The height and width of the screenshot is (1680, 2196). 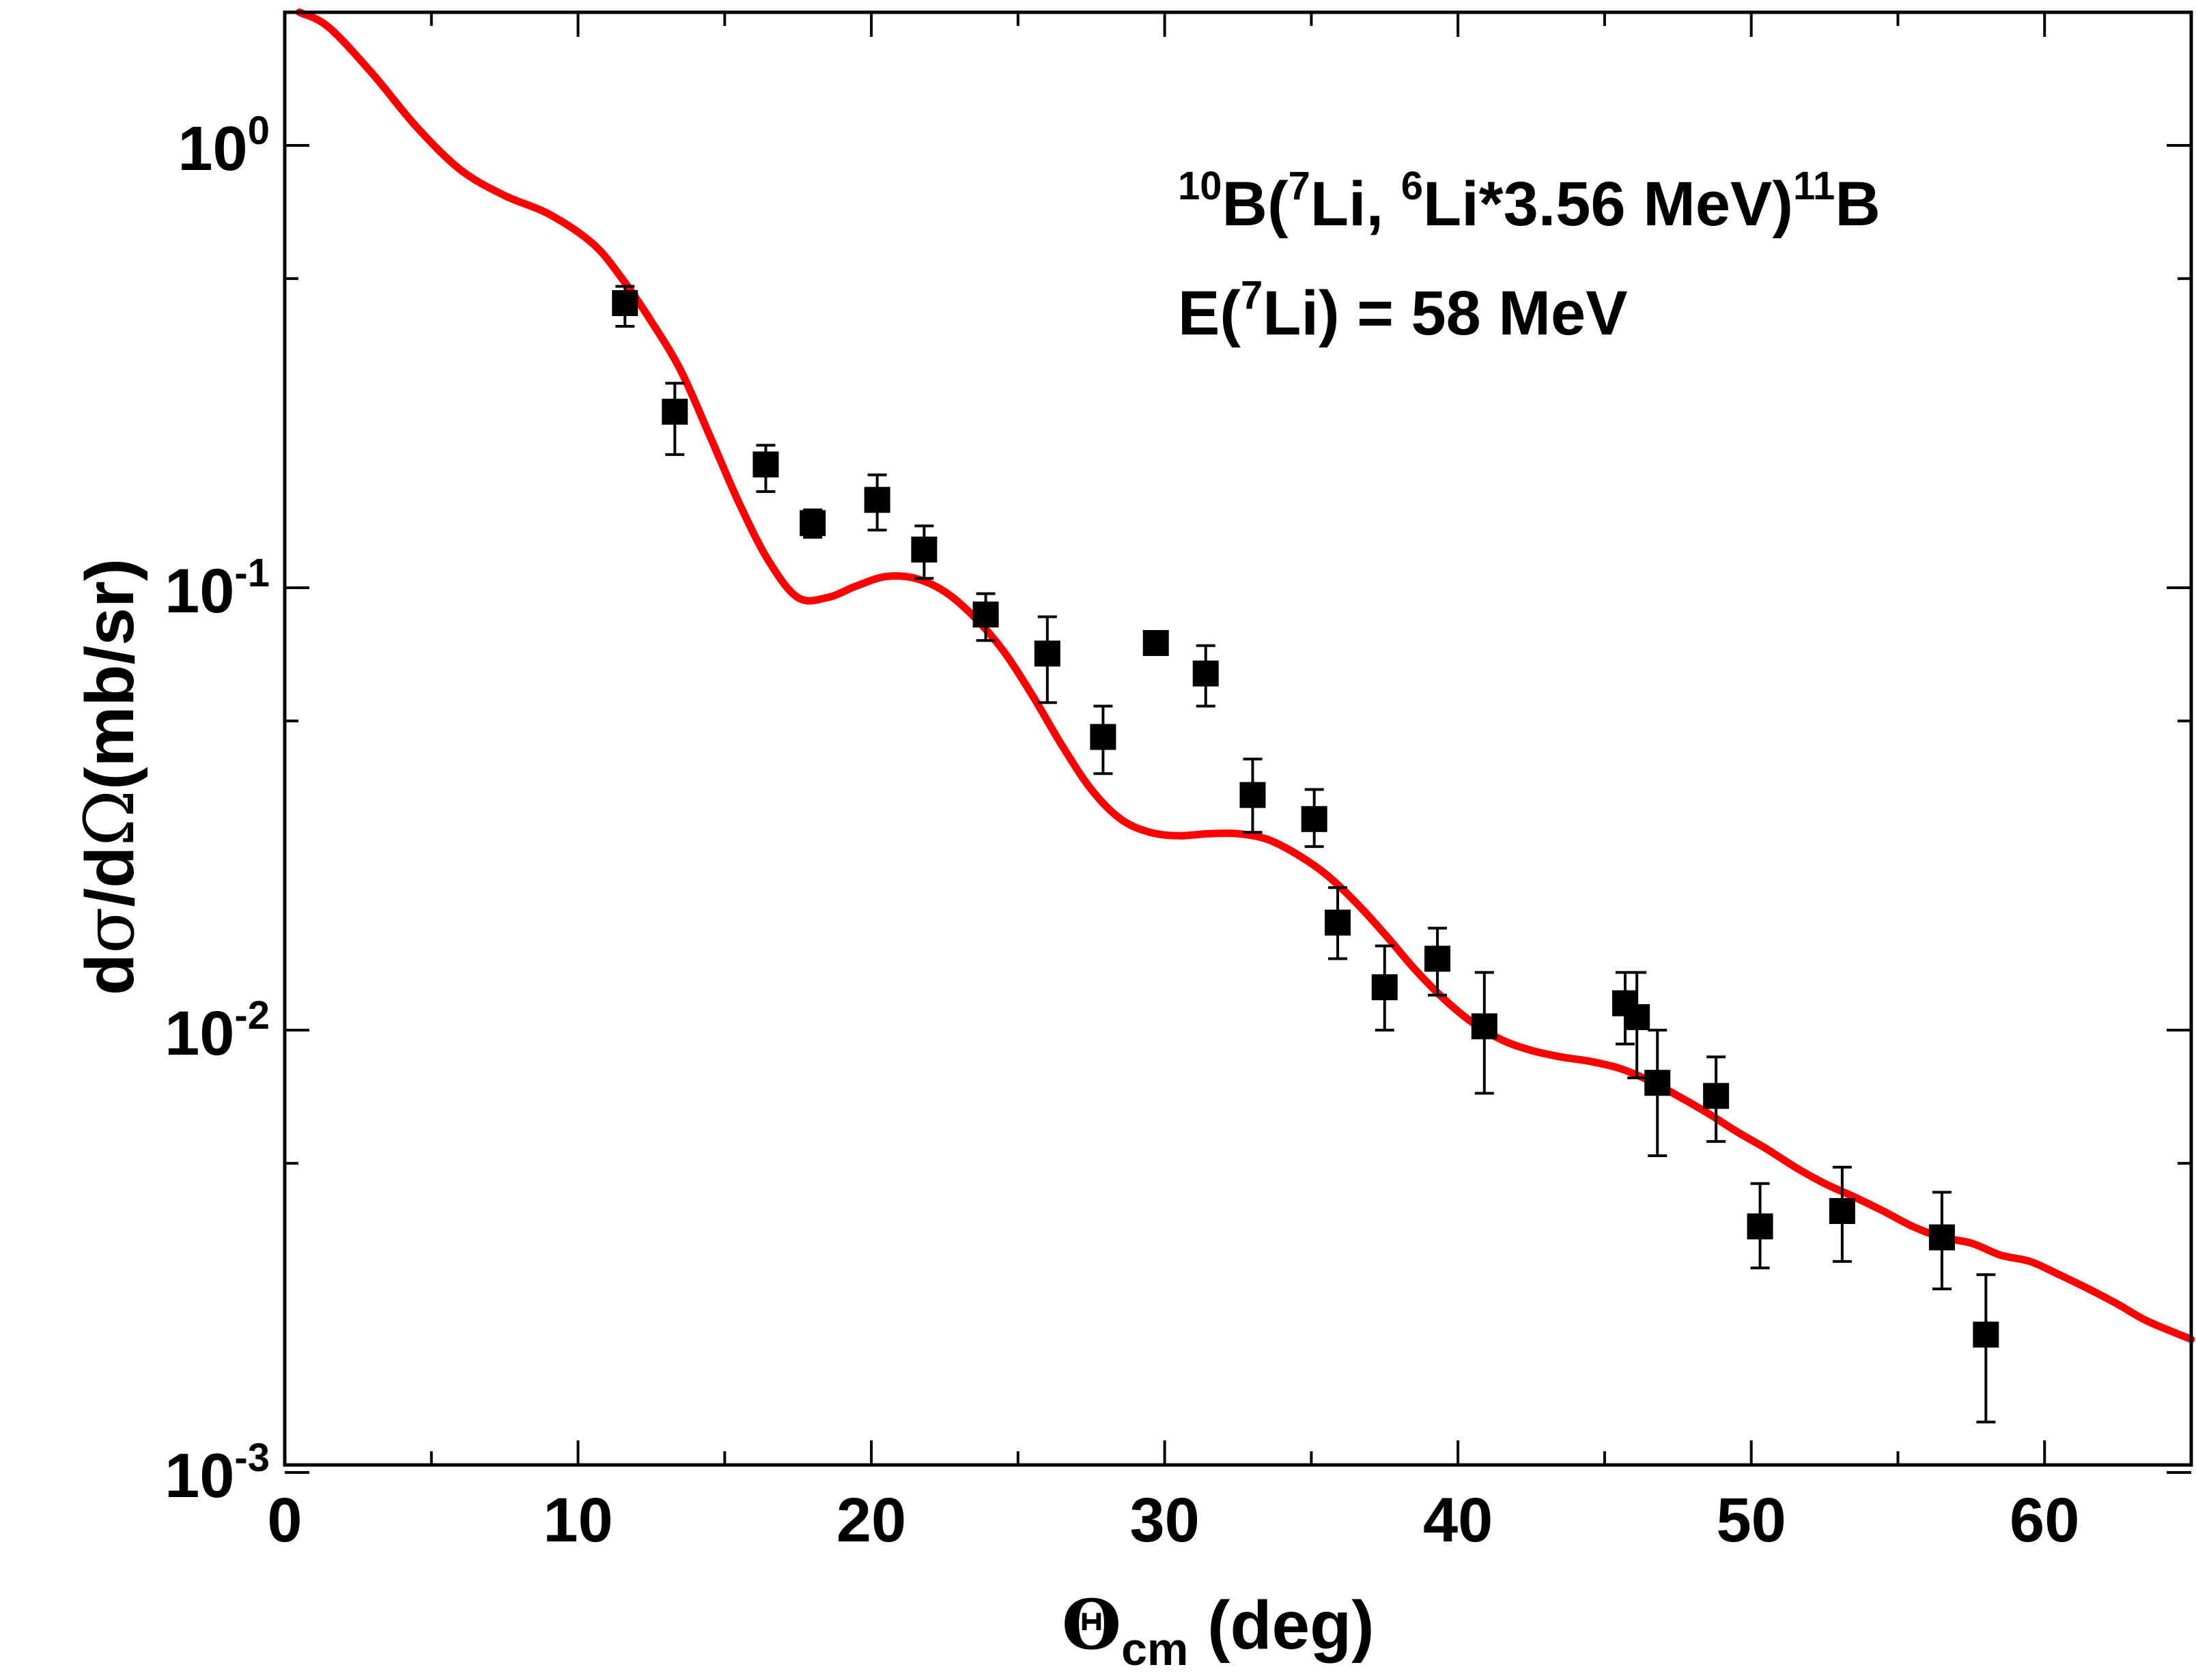 What do you see at coordinates (2045, 1520) in the screenshot?
I see `x-tick-label: 60` at bounding box center [2045, 1520].